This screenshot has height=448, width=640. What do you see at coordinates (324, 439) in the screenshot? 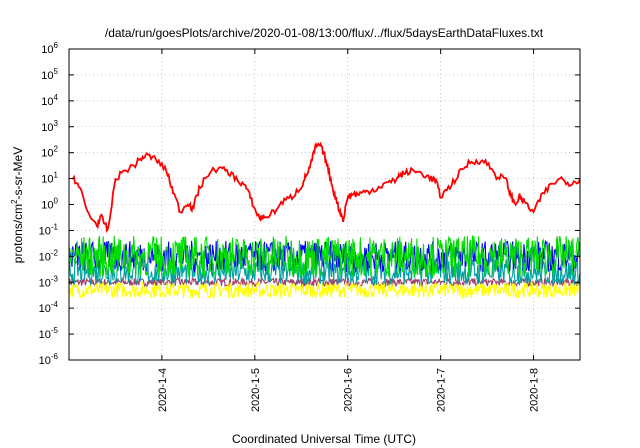
I see `x-axis-label: Coordinated Universal Time (UTC)` at bounding box center [324, 439].